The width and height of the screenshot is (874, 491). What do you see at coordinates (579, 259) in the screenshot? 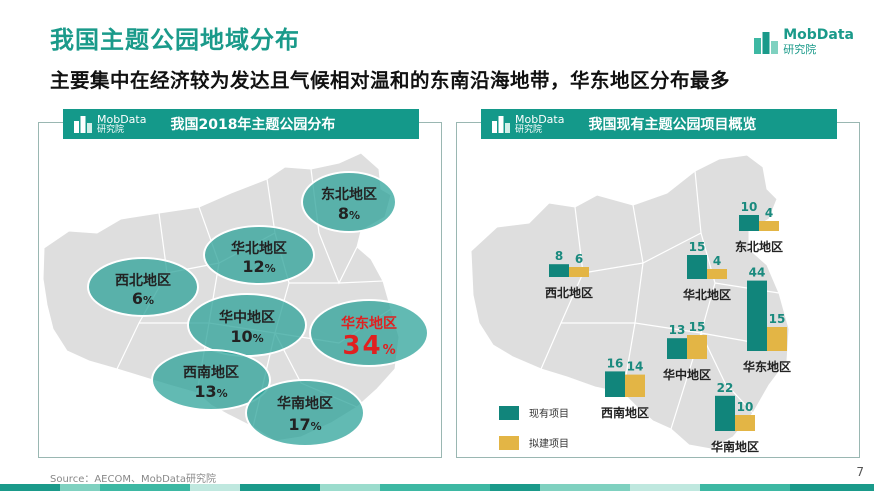
I see `bar-value-label: 6` at bounding box center [579, 259].